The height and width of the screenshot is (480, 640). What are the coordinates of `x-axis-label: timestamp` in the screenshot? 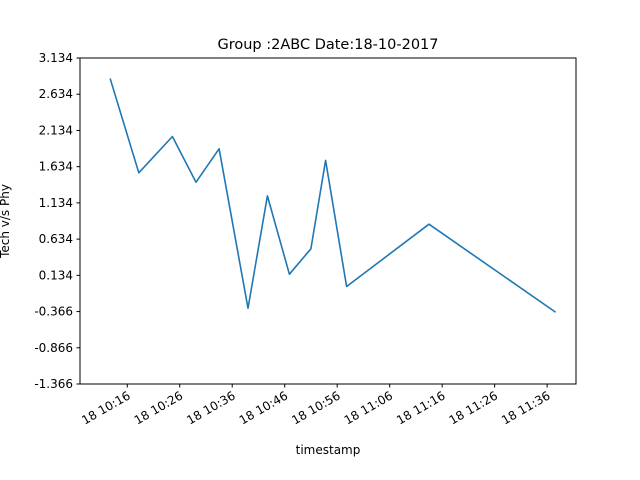 It's located at (328, 450).